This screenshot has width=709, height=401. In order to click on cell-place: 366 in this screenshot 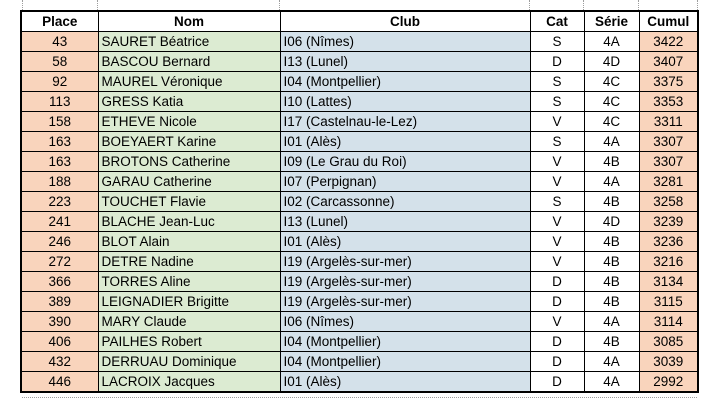, I will do `click(59, 281)`.